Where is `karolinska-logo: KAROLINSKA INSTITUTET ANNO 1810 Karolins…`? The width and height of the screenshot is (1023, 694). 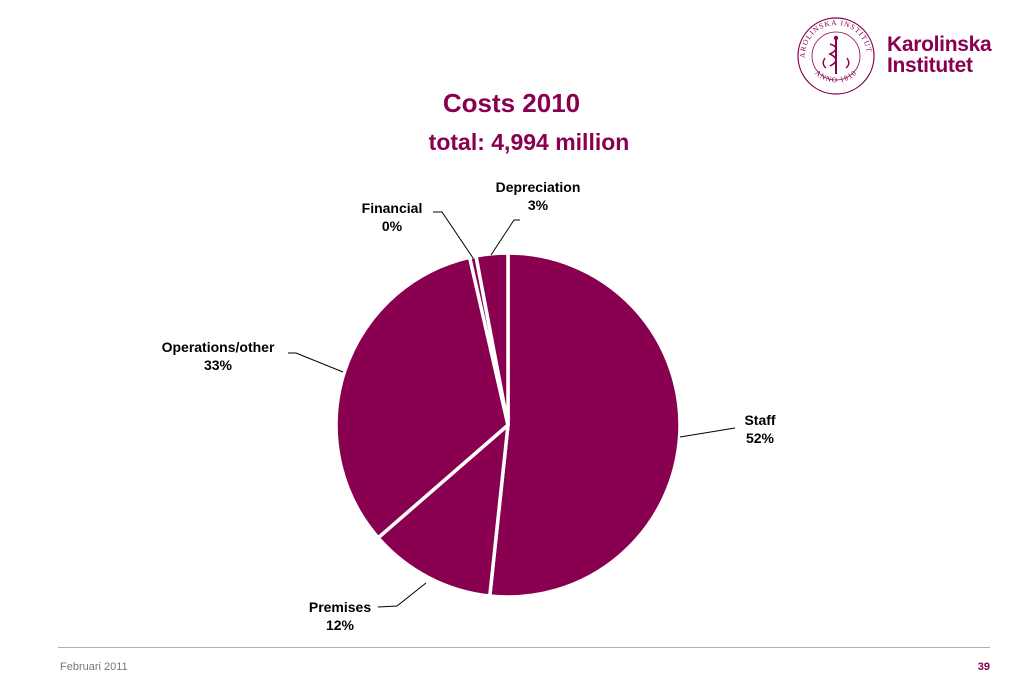
karolinska-logo: KAROLINSKA INSTITUTET ANNO 1810 Karolins… is located at coordinates (900, 54).